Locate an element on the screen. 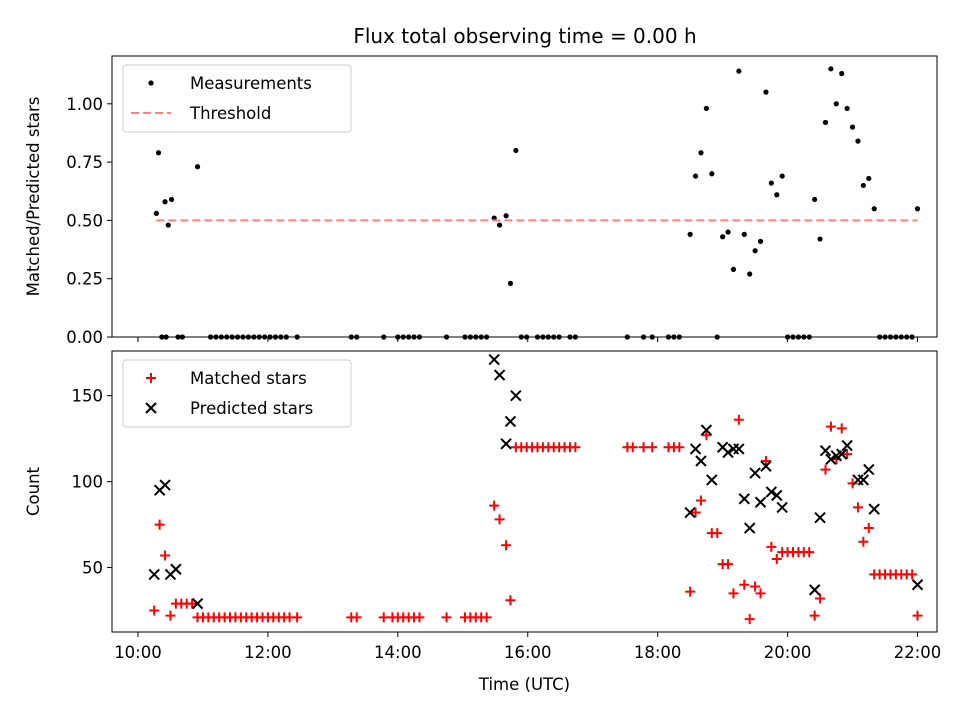  chart-title: Flux total observing time = 0.00 h is located at coordinates (524, 36).